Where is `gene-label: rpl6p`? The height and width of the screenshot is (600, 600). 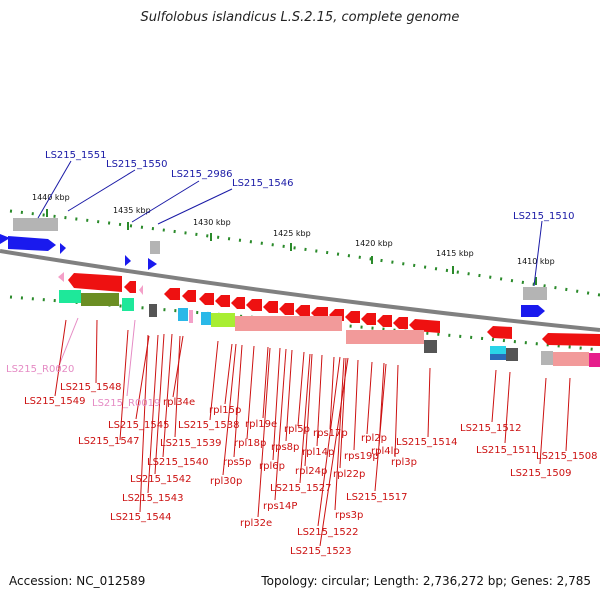 gene-label: rpl6p is located at coordinates (272, 466).